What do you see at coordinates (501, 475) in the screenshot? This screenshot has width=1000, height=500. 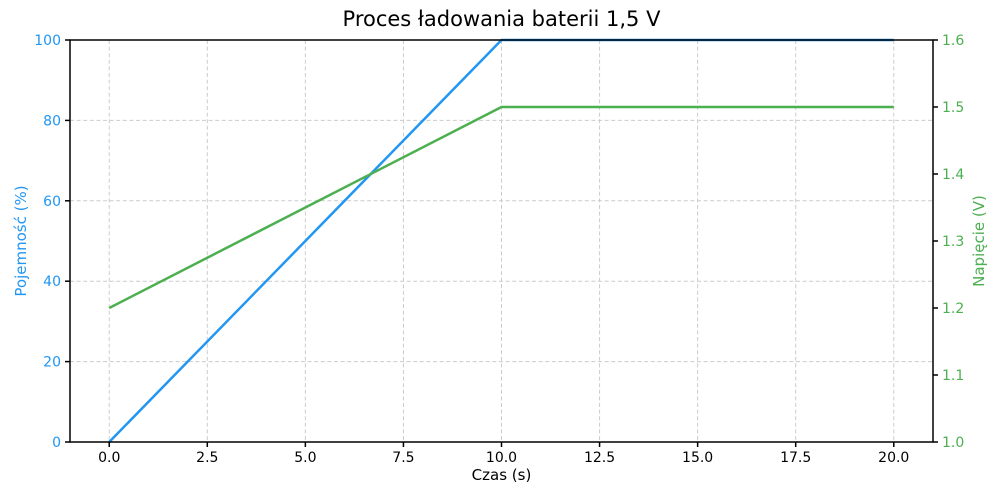 I see `x-axis-label: Czas (s)` at bounding box center [501, 475].